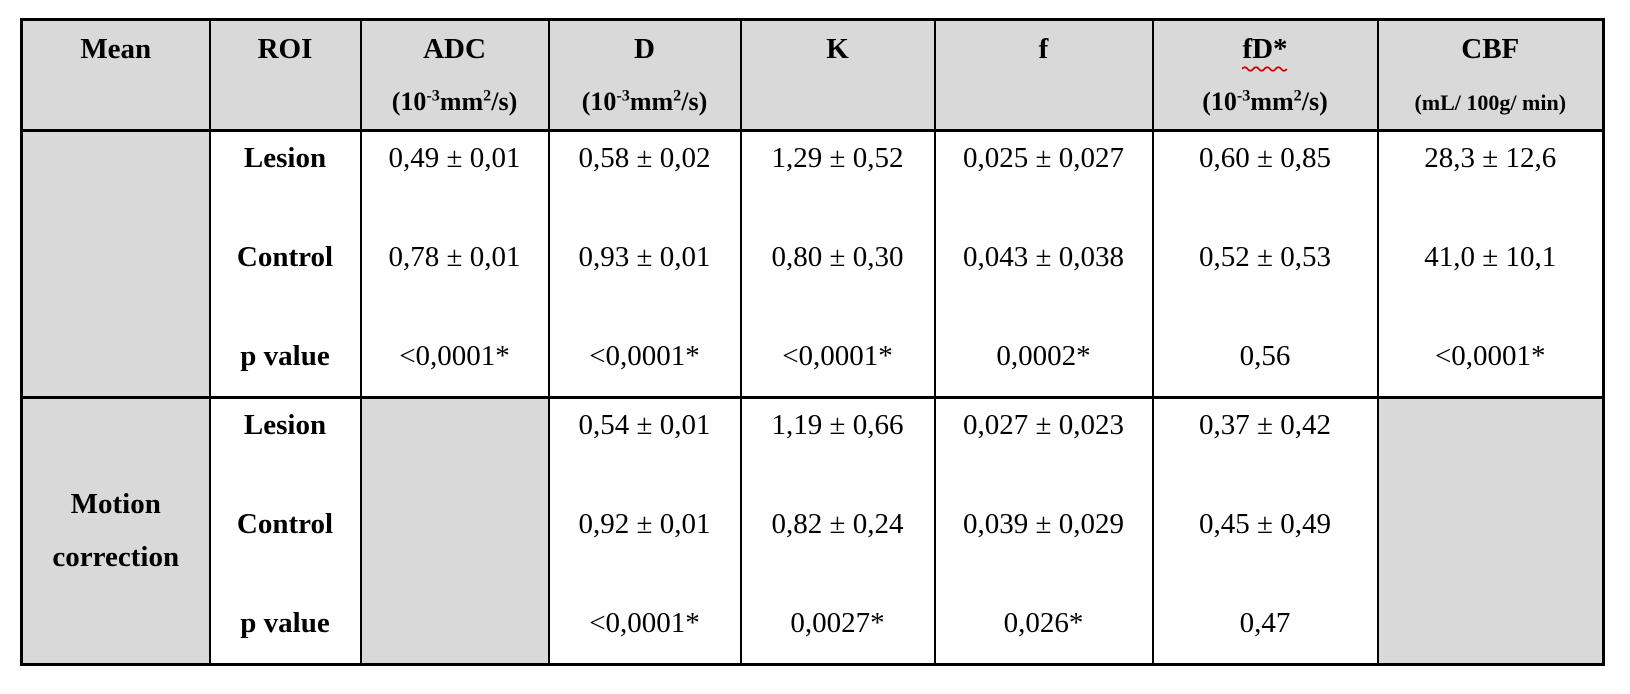 The height and width of the screenshot is (694, 1630). Describe the element at coordinates (1490, 49) in the screenshot. I see `column-title-cbf: CBF` at that location.